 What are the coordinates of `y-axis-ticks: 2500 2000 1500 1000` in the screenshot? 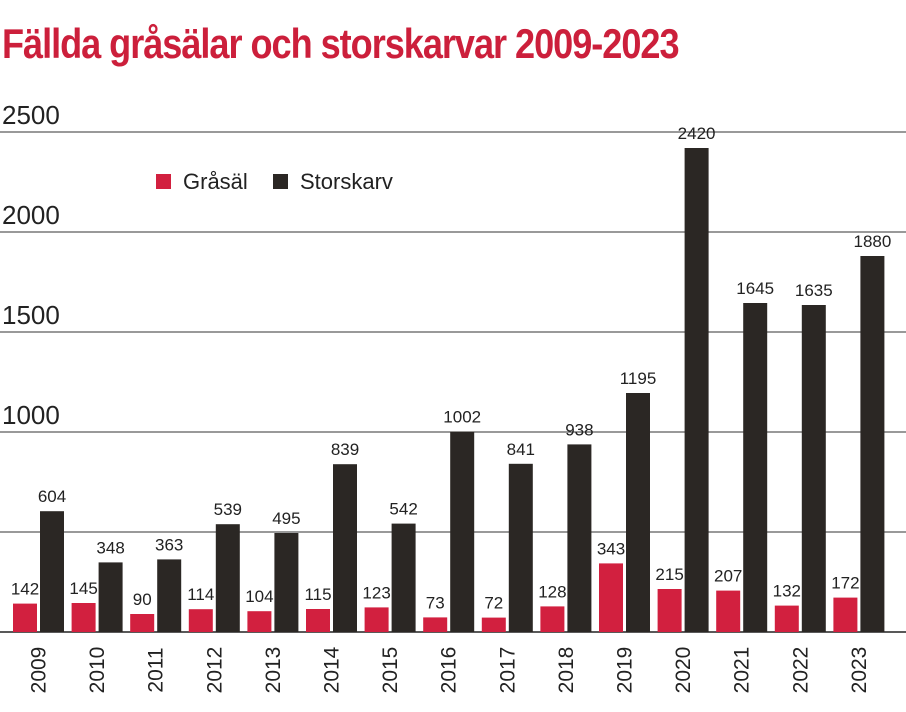 It's located at (31, 265).